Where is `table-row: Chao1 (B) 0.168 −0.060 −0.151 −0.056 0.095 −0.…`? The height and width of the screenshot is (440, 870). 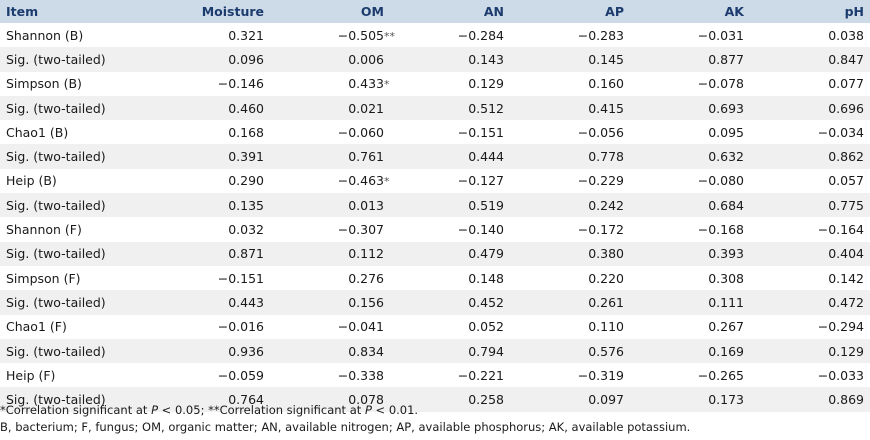 table-row: Chao1 (B) 0.168 −0.060 −0.151 −0.056 0.095 −0.… is located at coordinates (435, 132).